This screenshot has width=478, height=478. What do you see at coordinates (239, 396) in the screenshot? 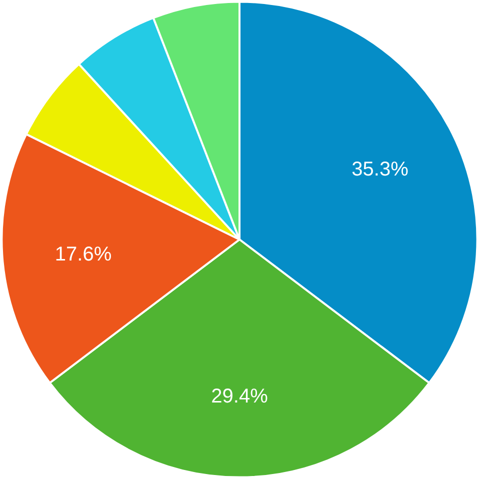
I see `data-label: 29.4%` at bounding box center [239, 396].